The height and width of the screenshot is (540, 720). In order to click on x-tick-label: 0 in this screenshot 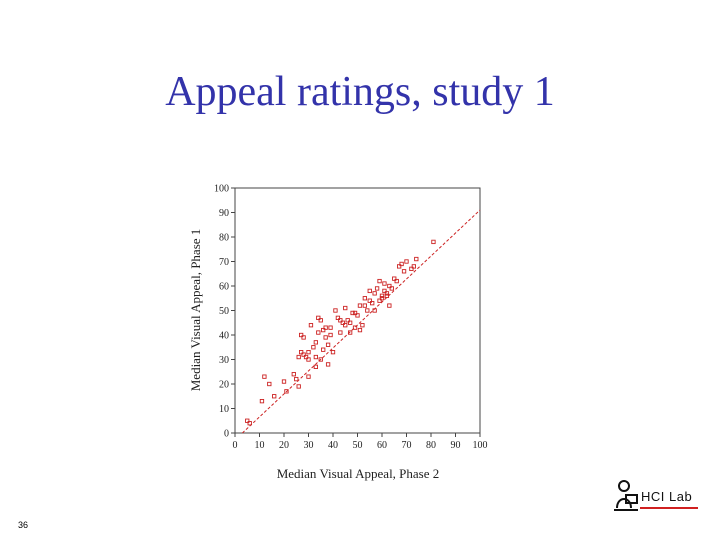, I will do `click(235, 445)`.